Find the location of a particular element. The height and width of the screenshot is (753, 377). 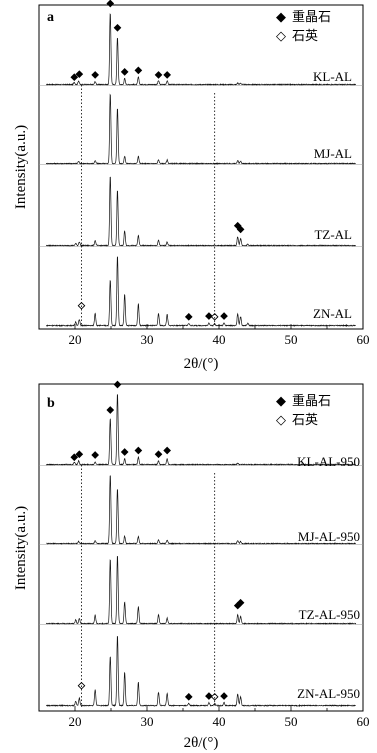

trace-label-1: KL-AL is located at coordinates (332, 76).